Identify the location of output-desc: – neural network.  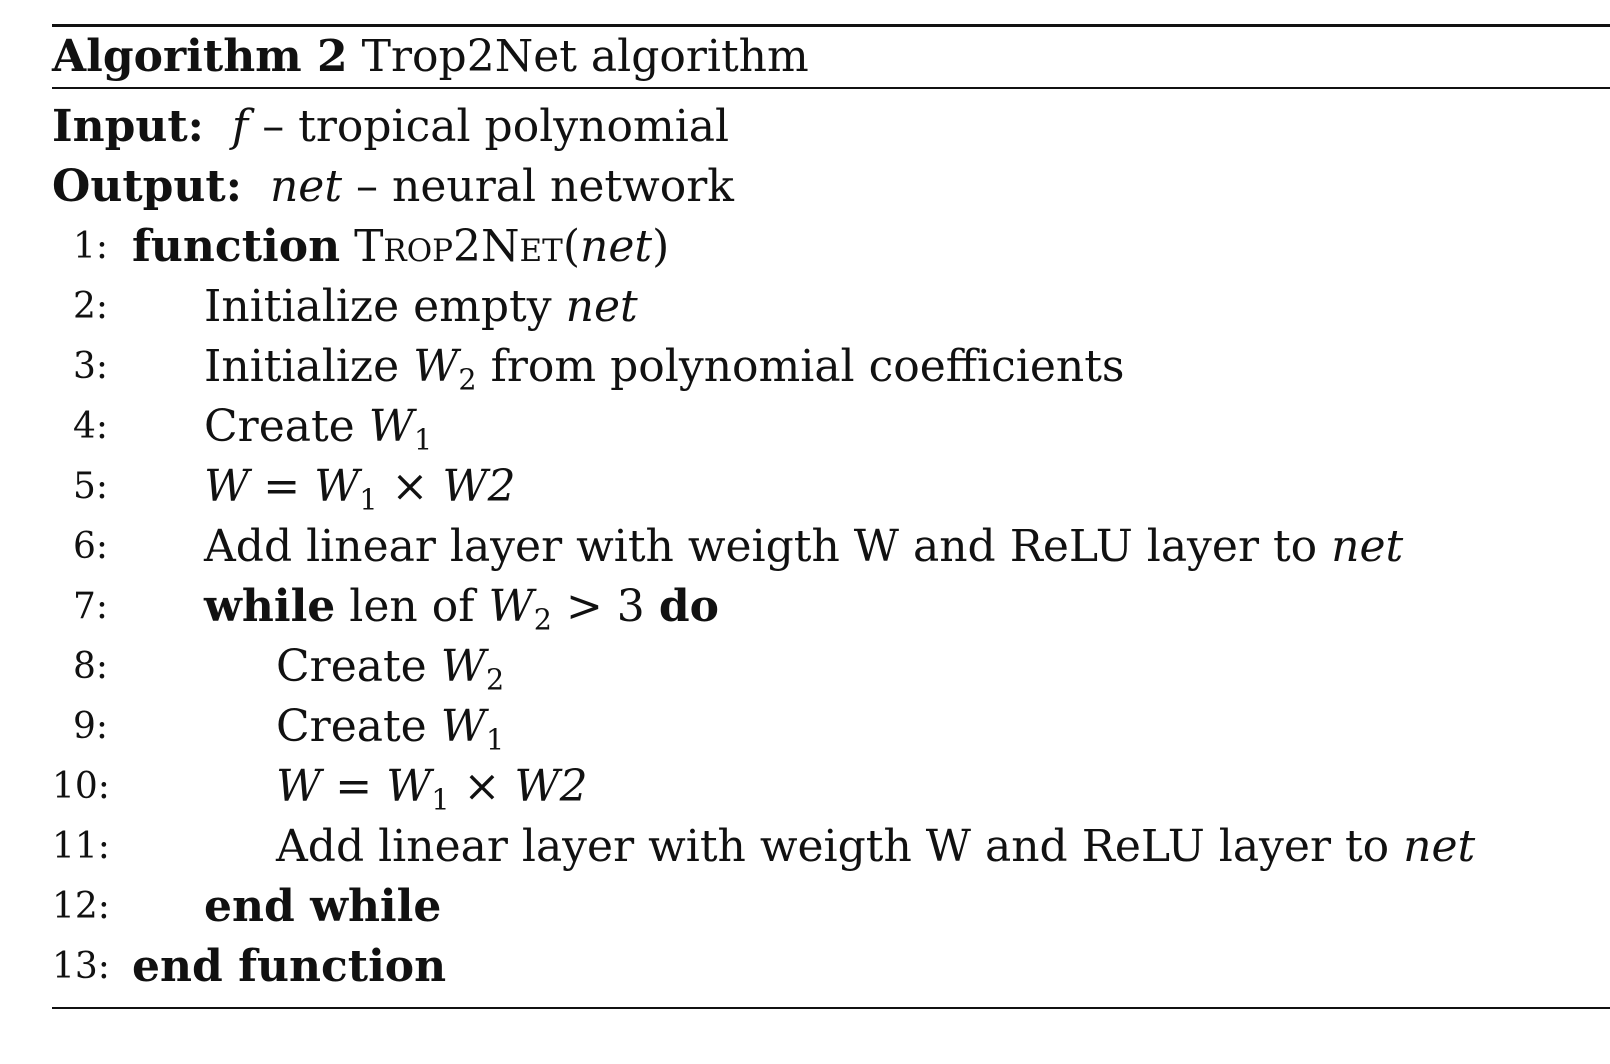
(545, 186).